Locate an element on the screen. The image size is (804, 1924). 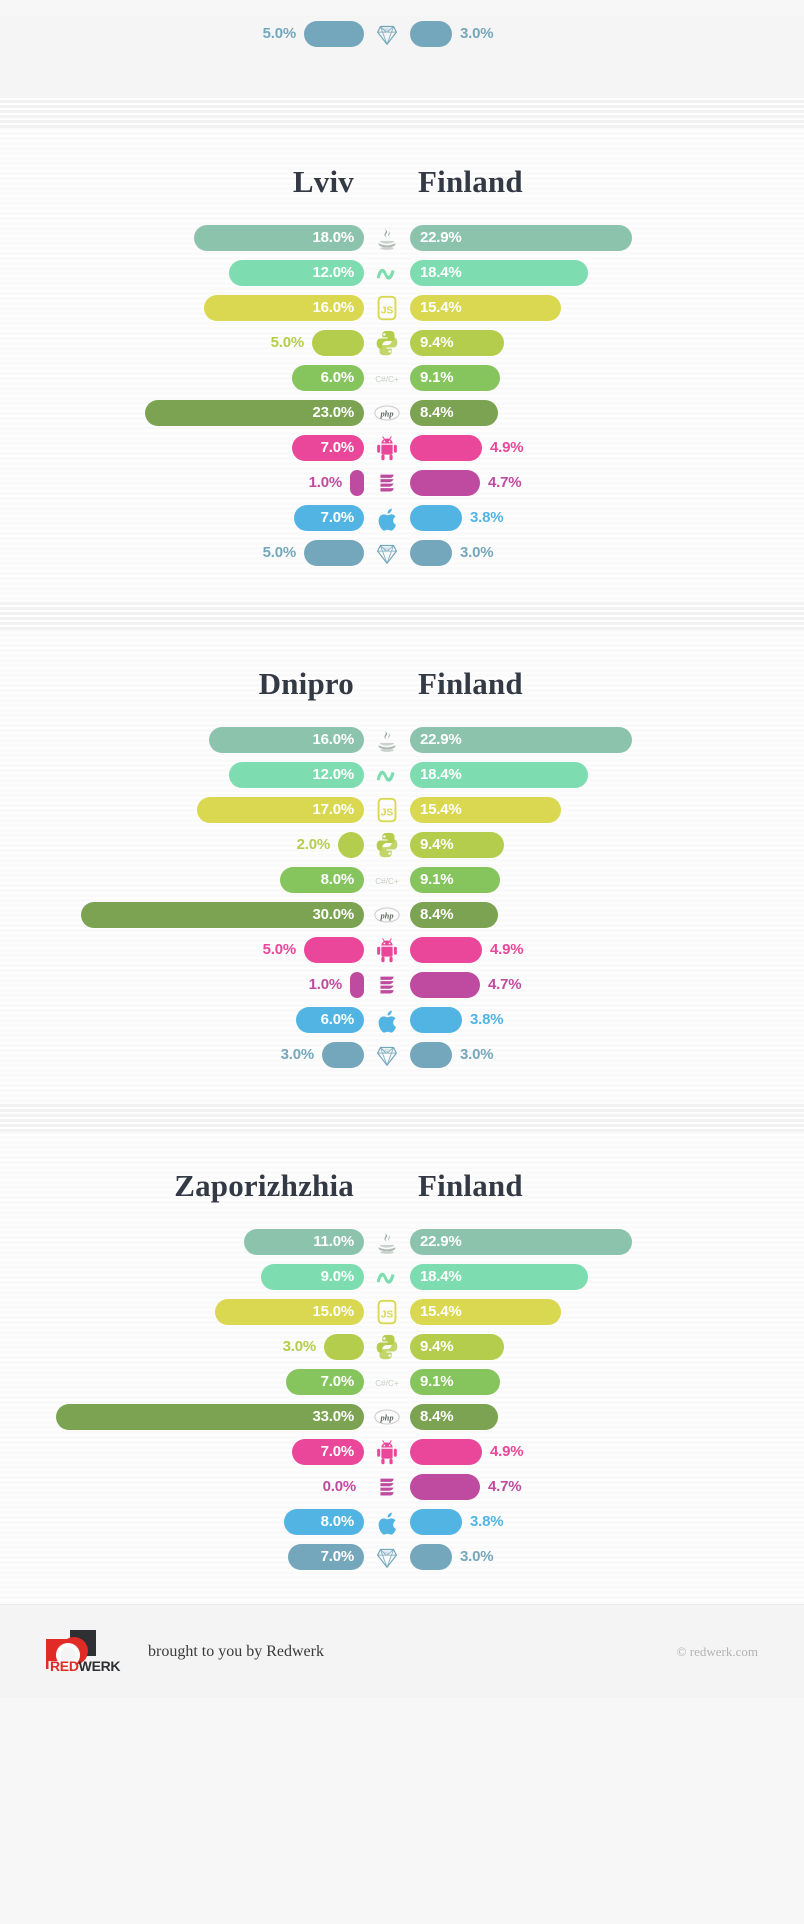
row-left: 23.0% is located at coordinates (182, 412).